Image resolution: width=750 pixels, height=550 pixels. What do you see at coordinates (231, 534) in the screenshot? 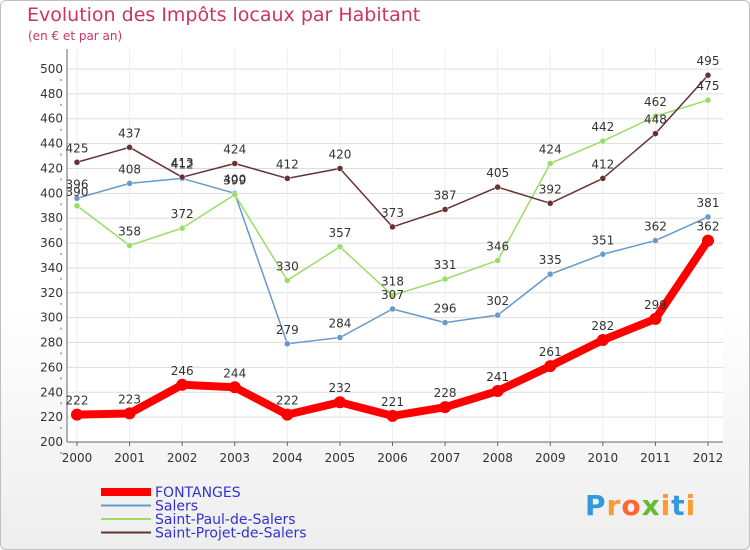
I see `legend-label: Saint-Projet-de-Salers` at bounding box center [231, 534].